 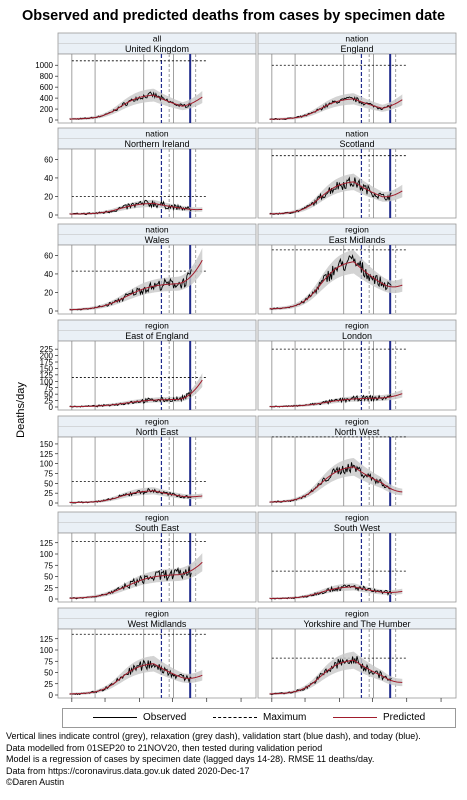 I want to click on y-tick-label: 400, so click(x=47, y=98).